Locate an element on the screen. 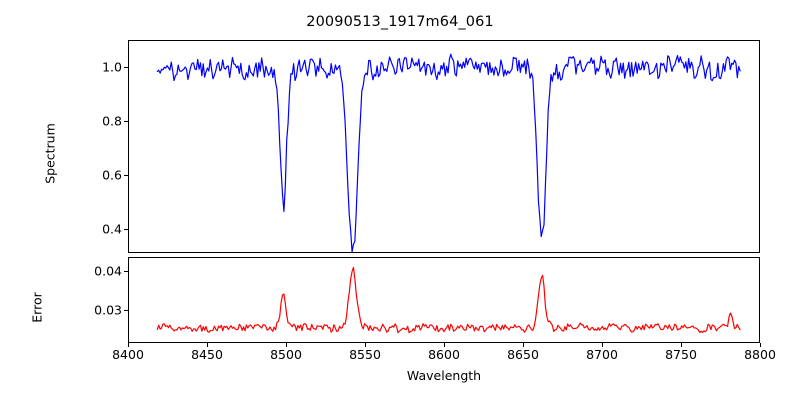 The image size is (800, 400). ytick-label-spectrum: 1.0 is located at coordinates (112, 67).